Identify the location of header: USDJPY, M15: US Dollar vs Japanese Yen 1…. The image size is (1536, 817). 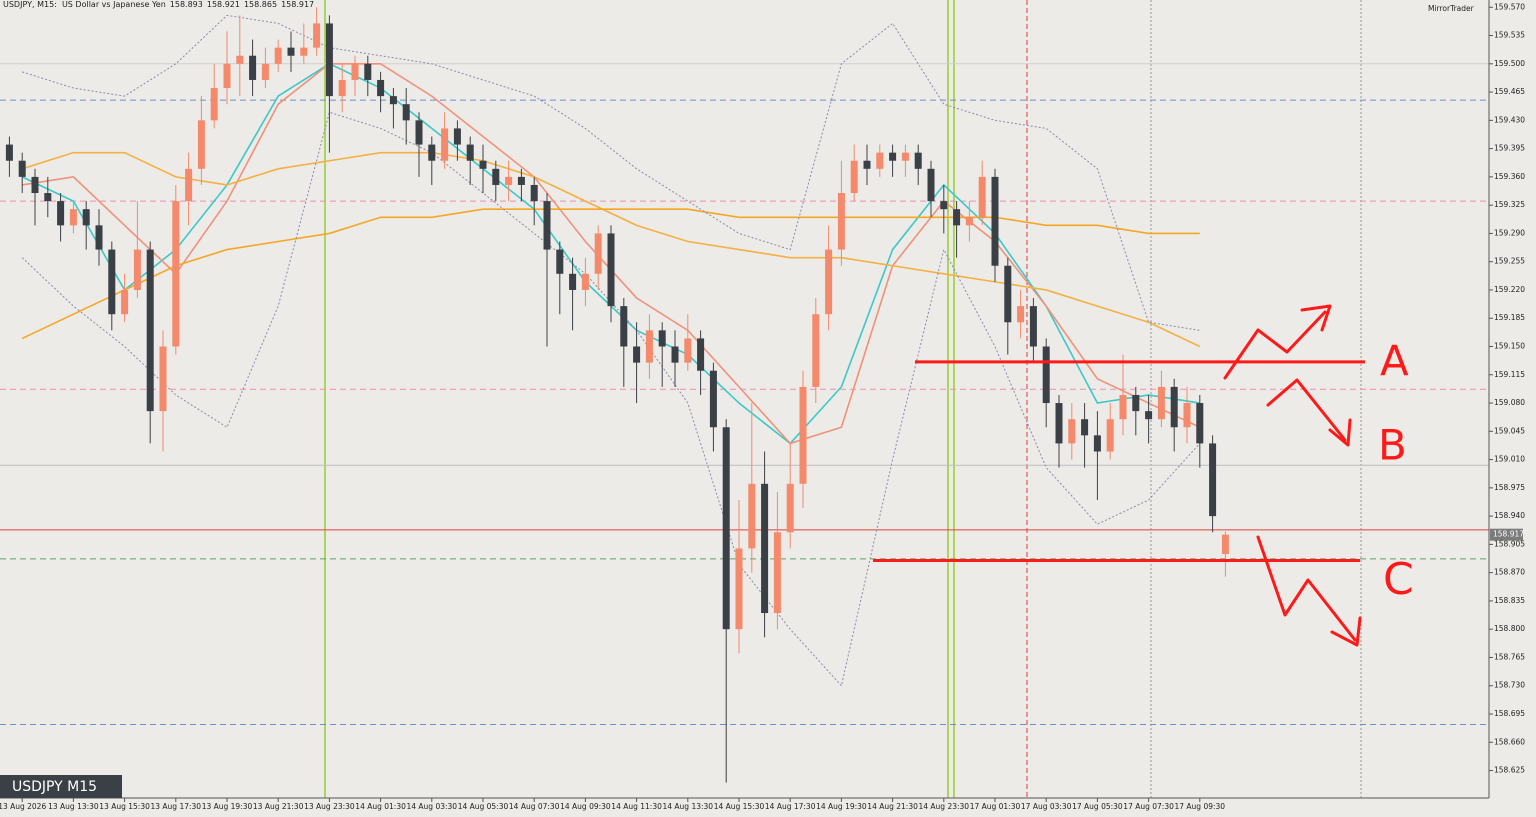
(158, 4).